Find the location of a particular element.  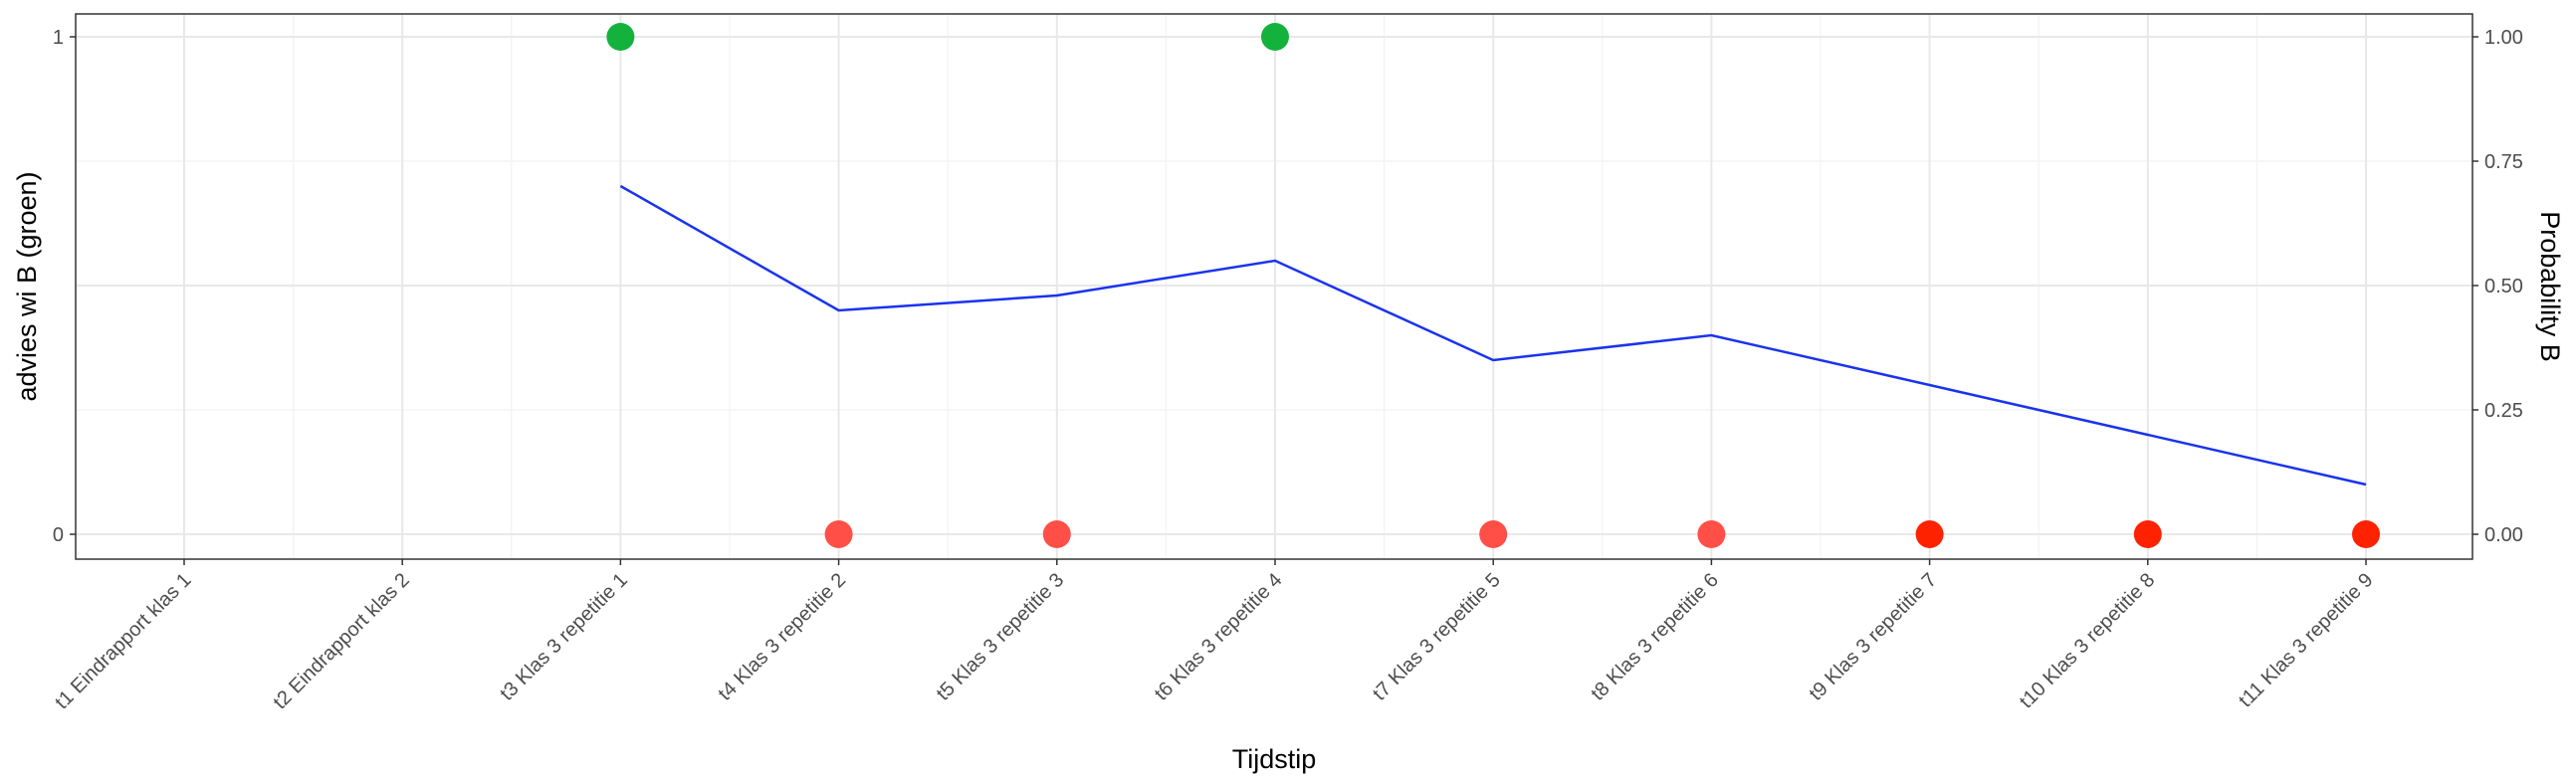

right-tick-label: 0.50 is located at coordinates (2503, 286).